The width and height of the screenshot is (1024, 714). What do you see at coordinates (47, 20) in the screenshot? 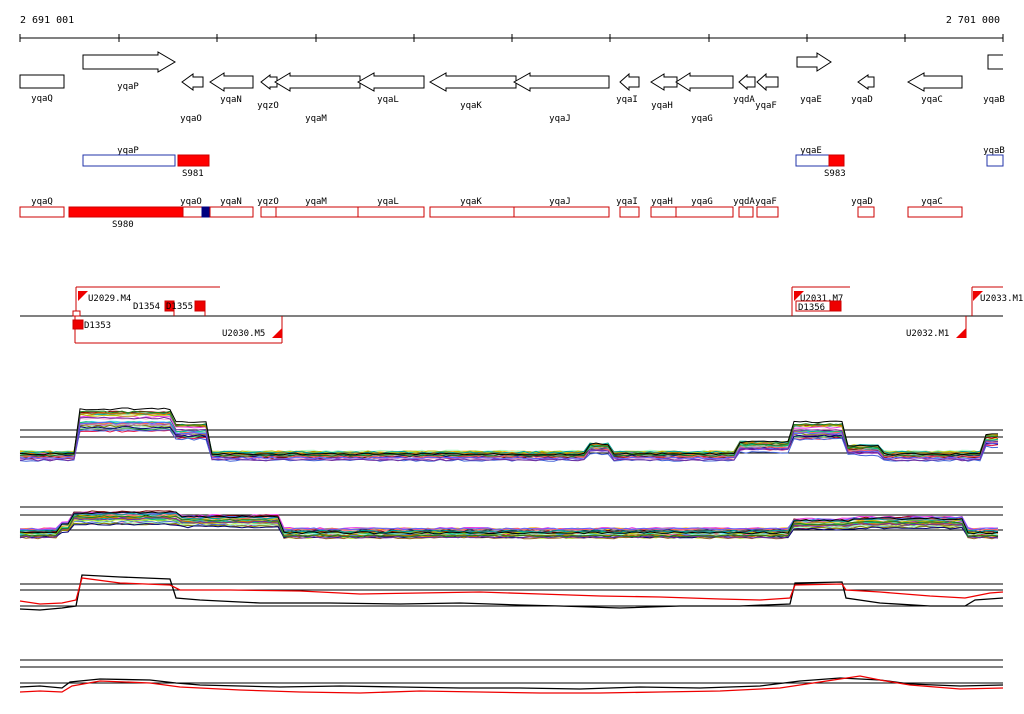
I see `ruler-start-label: 2 691 001` at bounding box center [47, 20].